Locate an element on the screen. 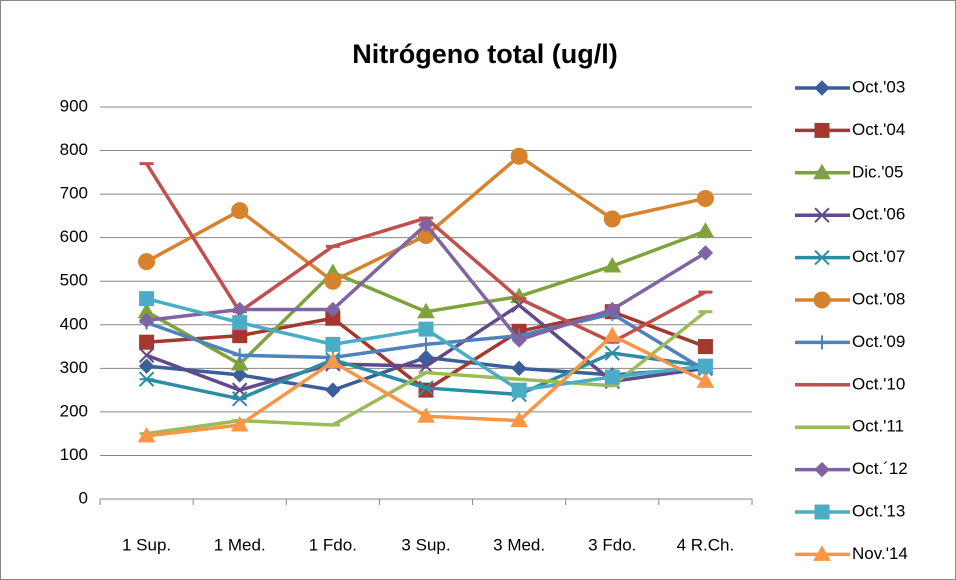  x-tick-label: 1 Fdo. is located at coordinates (333, 544).